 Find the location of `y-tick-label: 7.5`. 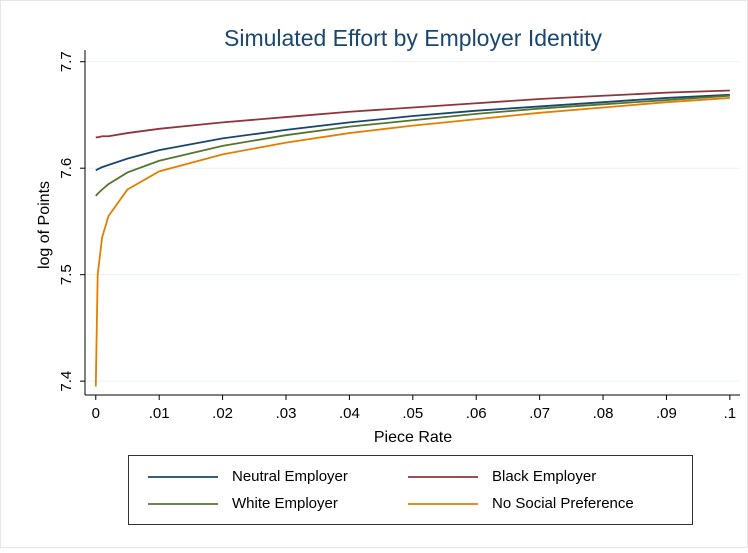

y-tick-label: 7.5 is located at coordinates (66, 274).